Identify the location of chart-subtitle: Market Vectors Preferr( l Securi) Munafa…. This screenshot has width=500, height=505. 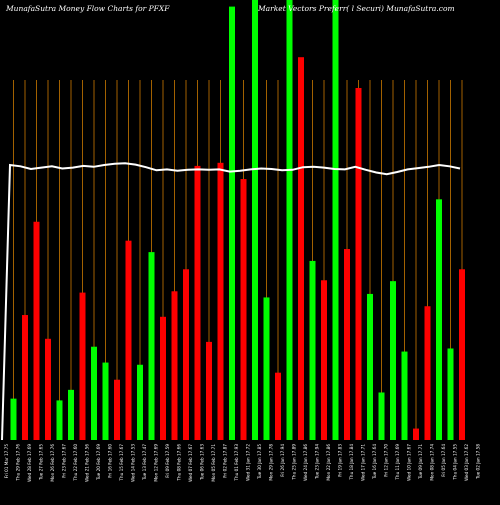
(356, 8).